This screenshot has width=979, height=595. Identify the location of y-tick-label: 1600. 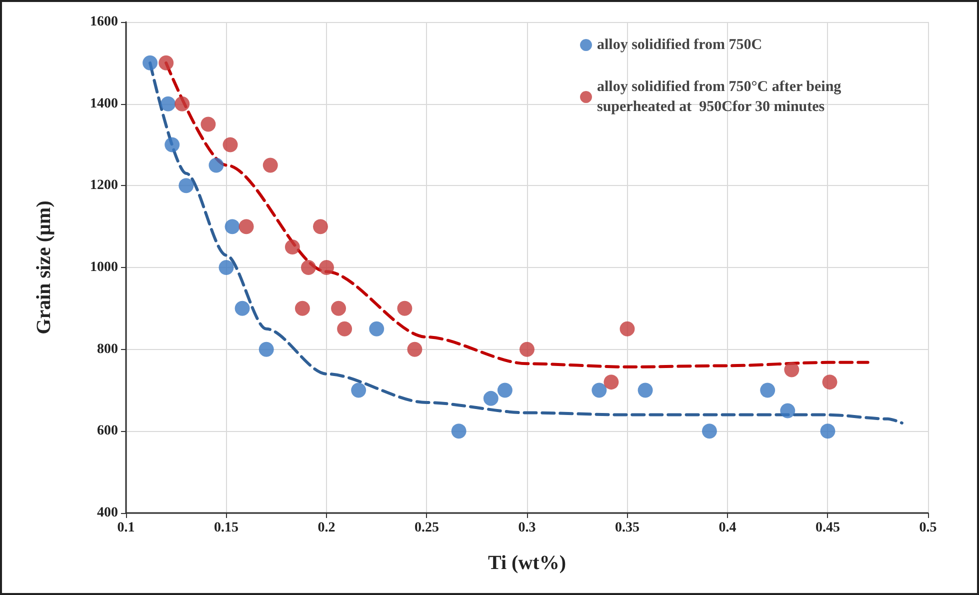
(104, 22).